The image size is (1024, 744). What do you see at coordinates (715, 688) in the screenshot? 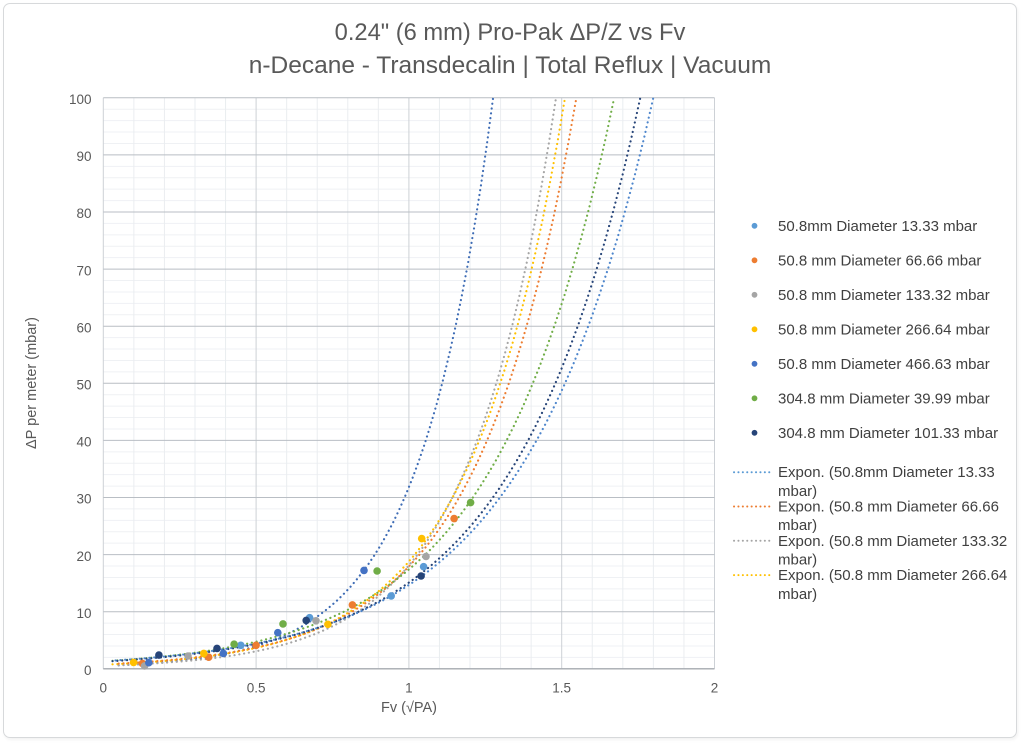
I see `svg-text: 2` at bounding box center [715, 688].